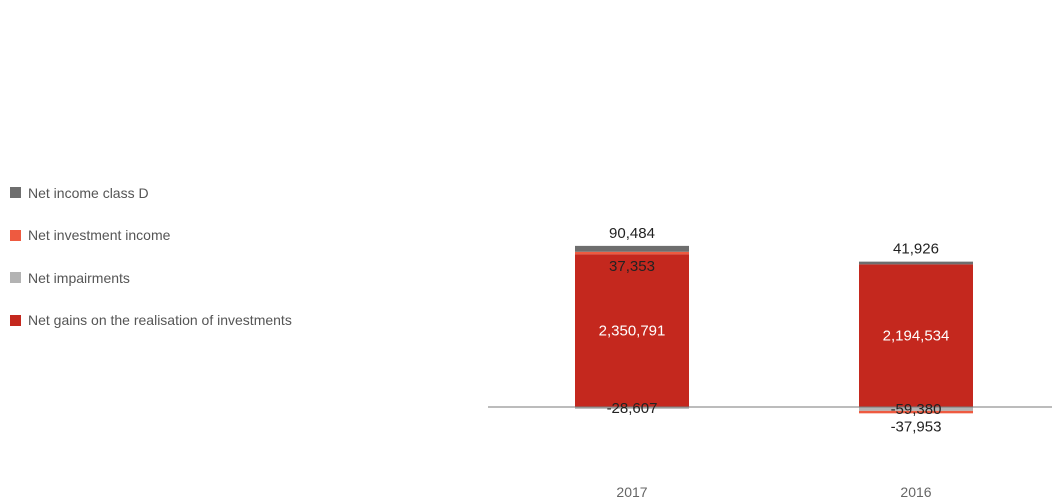  I want to click on legend-item: Net impairments, so click(151, 277).